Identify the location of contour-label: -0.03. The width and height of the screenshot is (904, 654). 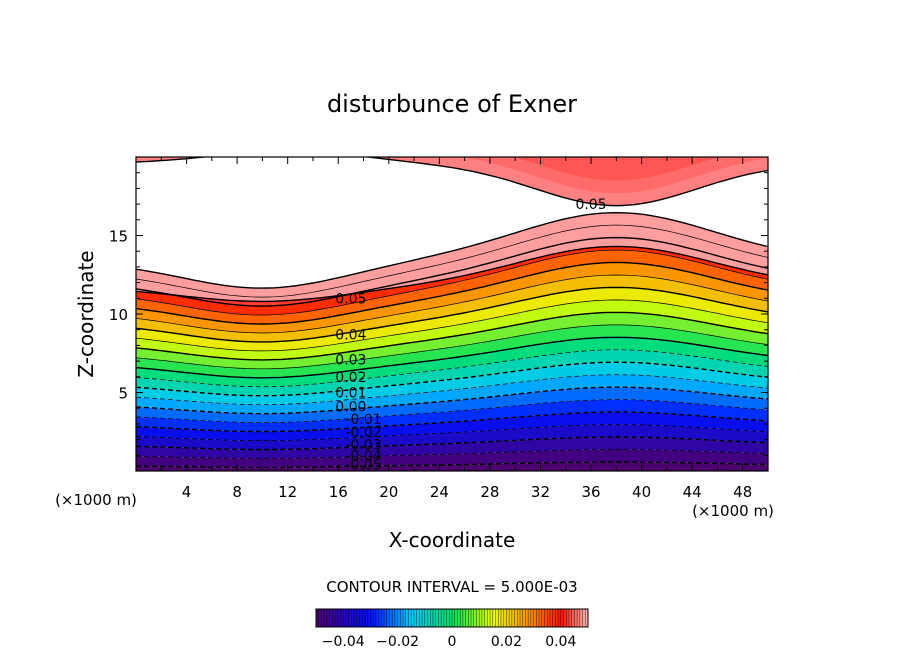
(363, 445).